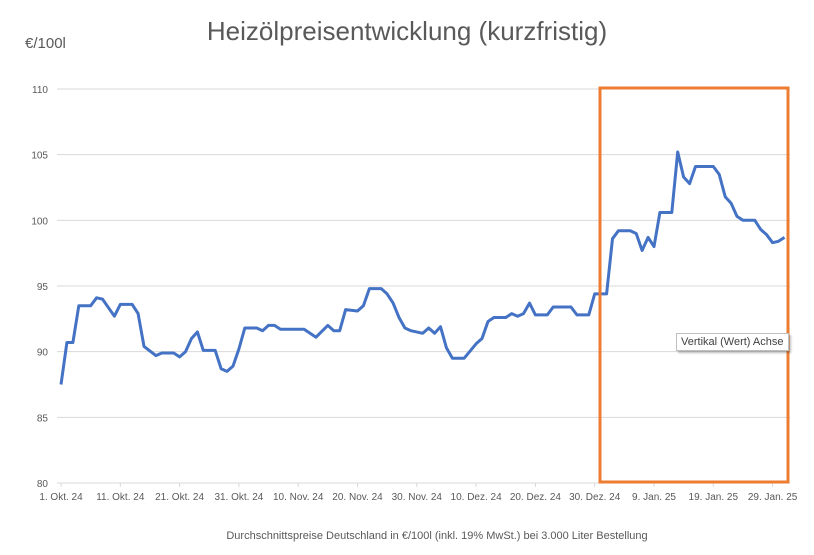 The width and height of the screenshot is (814, 555). What do you see at coordinates (773, 497) in the screenshot?
I see `x-tick-label: 29. Jan. 25` at bounding box center [773, 497].